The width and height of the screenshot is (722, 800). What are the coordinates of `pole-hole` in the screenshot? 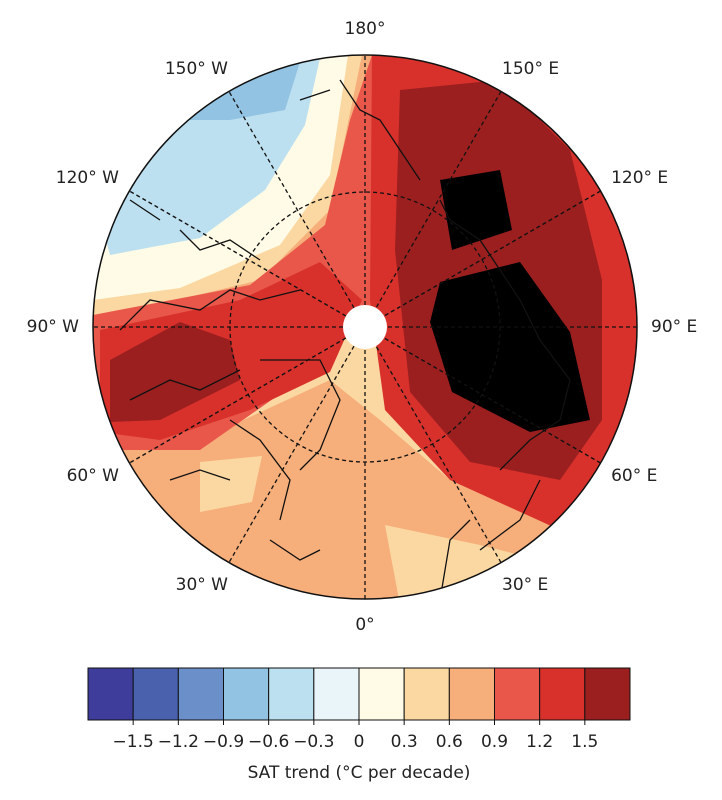 It's located at (365, 327).